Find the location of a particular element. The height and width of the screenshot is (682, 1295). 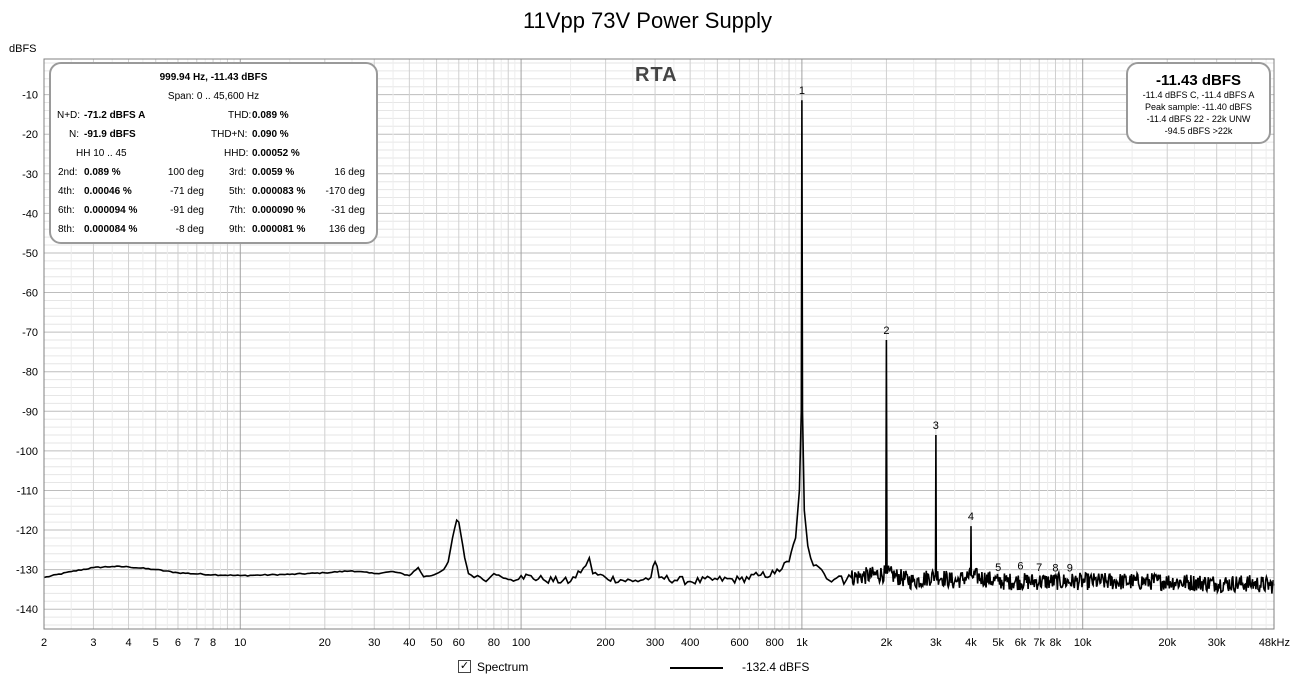

harm-phase-a: -8 deg is located at coordinates (189, 229).